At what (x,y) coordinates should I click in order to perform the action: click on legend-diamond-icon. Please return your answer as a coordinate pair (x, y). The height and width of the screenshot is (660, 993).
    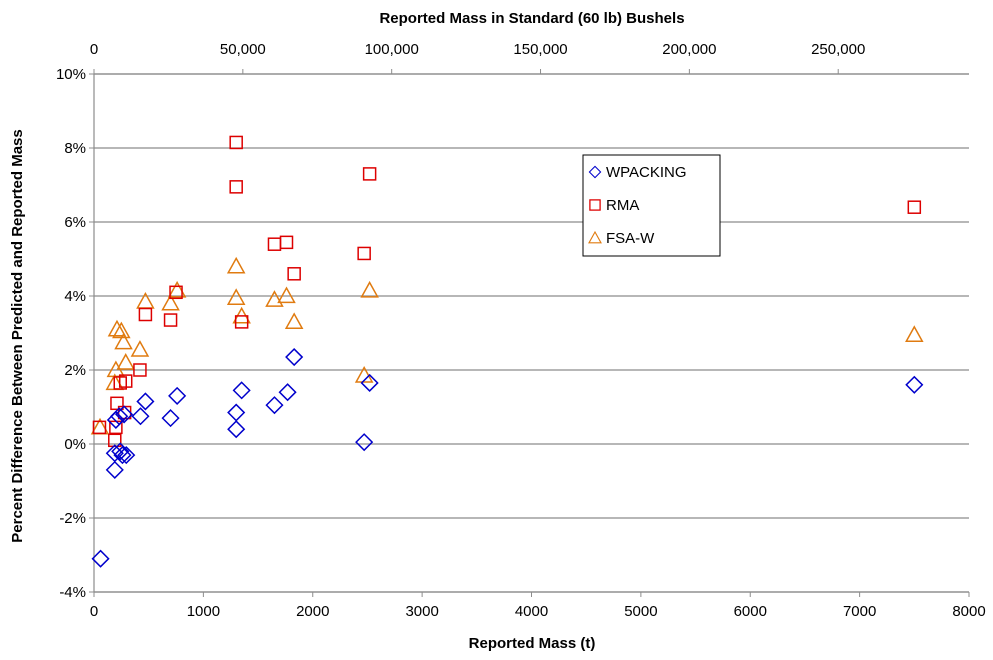
    Looking at the image, I should click on (595, 172).